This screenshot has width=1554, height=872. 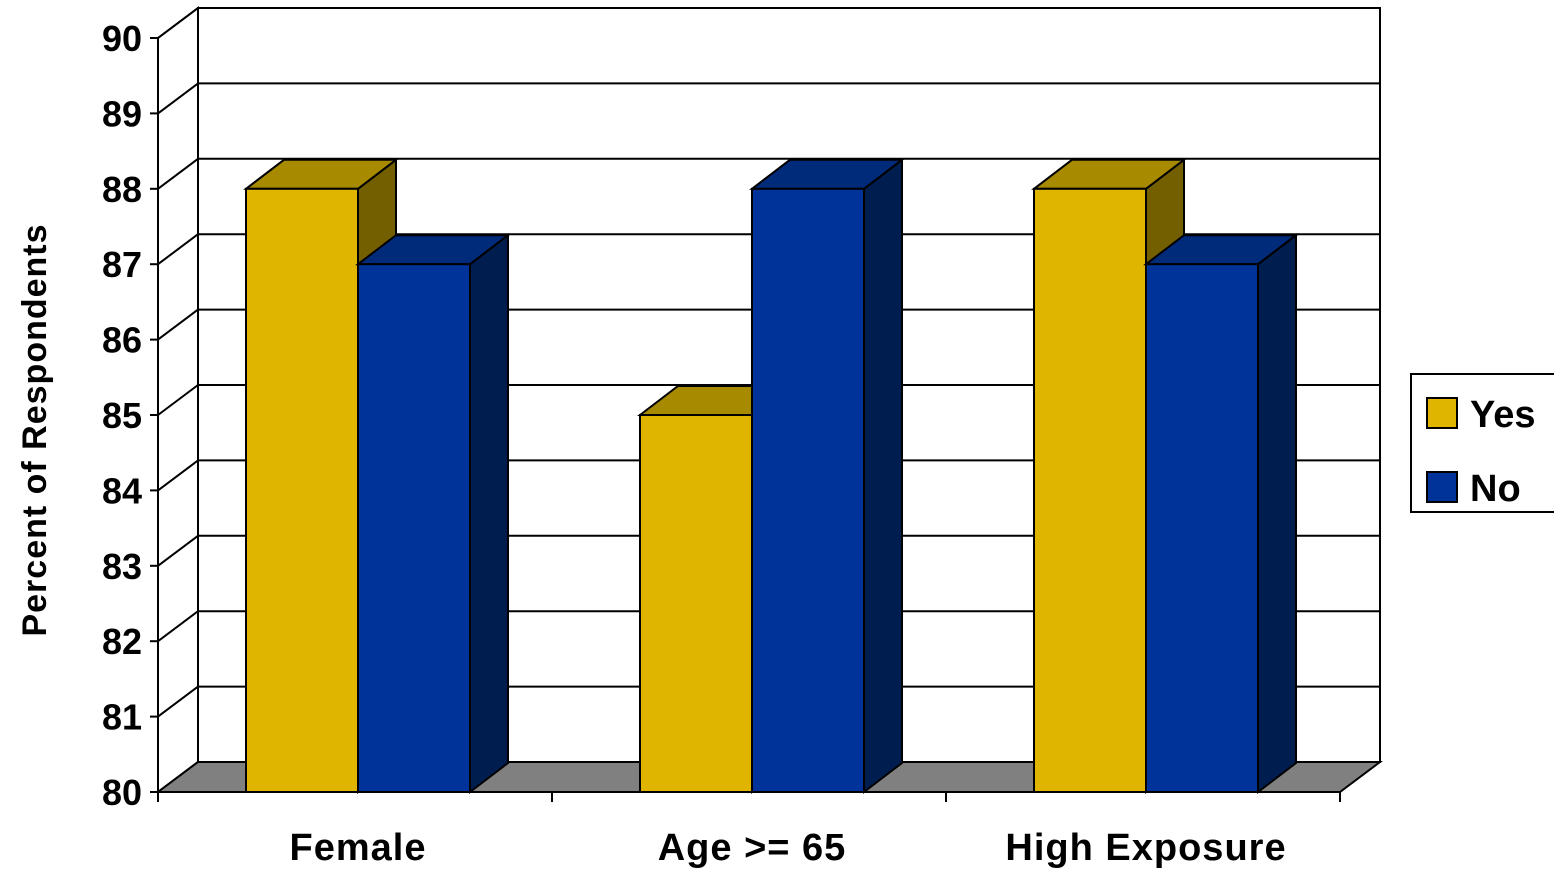 I want to click on y-tick-label: 89, so click(x=122, y=113).